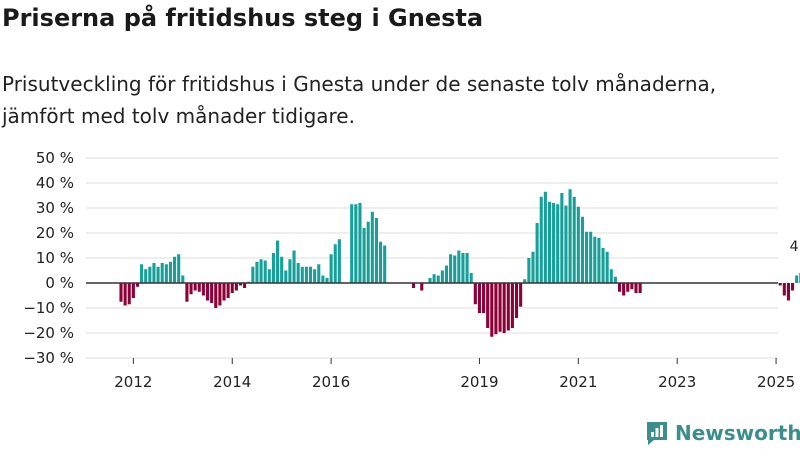 The height and width of the screenshot is (450, 800). What do you see at coordinates (133, 382) in the screenshot?
I see `x-tick-label: 2012` at bounding box center [133, 382].